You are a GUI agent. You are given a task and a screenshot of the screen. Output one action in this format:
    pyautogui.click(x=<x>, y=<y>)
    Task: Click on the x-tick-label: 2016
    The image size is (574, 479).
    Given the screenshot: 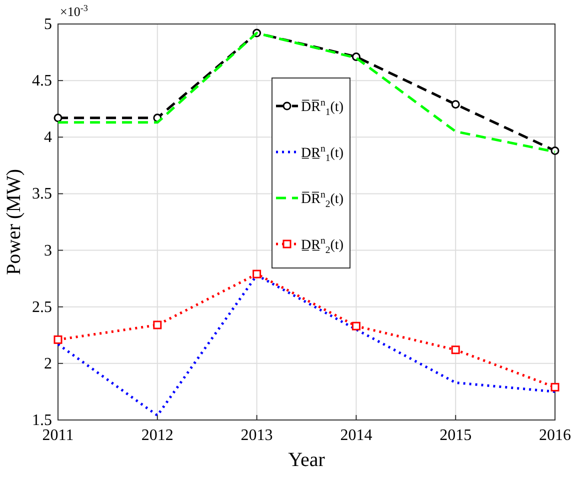 What is the action you would take?
    pyautogui.click(x=555, y=435)
    